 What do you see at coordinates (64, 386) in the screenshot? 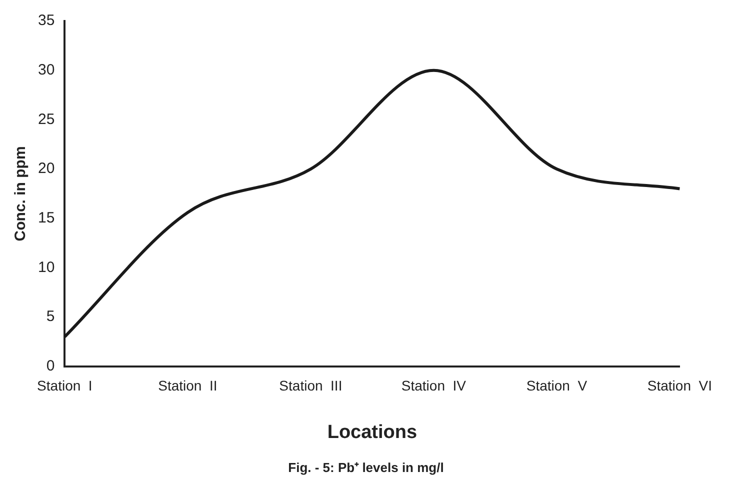
I see `x-tick-label: Station I` at bounding box center [64, 386].